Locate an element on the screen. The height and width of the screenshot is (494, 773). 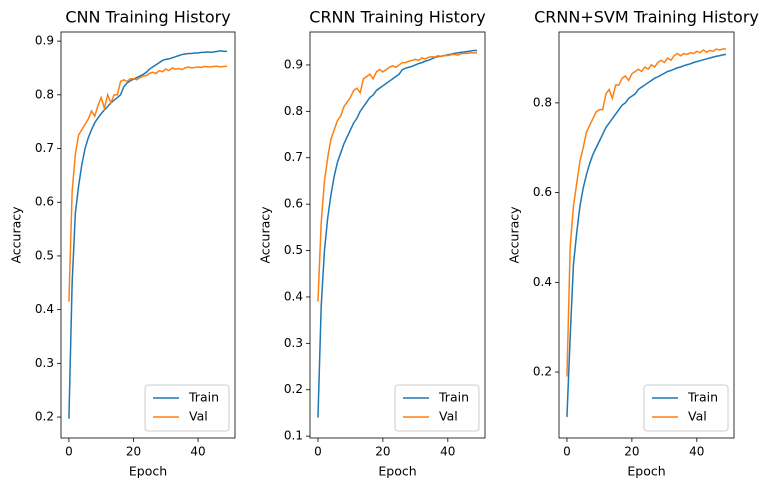
subplot-title: CRNN Training History is located at coordinates (397, 17).